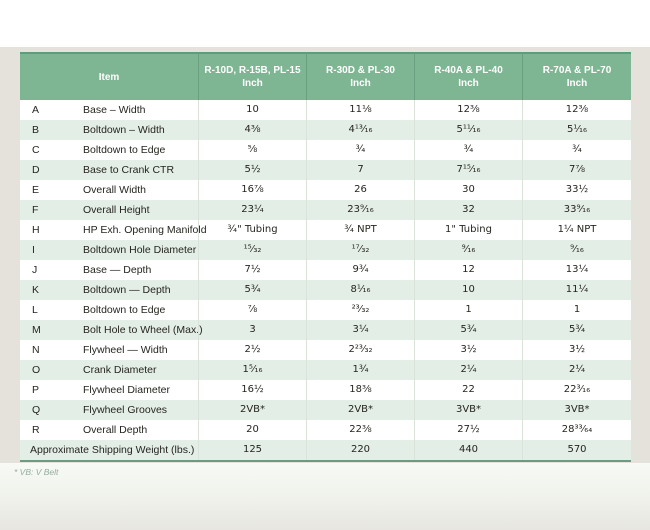 This screenshot has width=650, height=530. What do you see at coordinates (360, 170) in the screenshot?
I see `cell-value: 7` at bounding box center [360, 170].